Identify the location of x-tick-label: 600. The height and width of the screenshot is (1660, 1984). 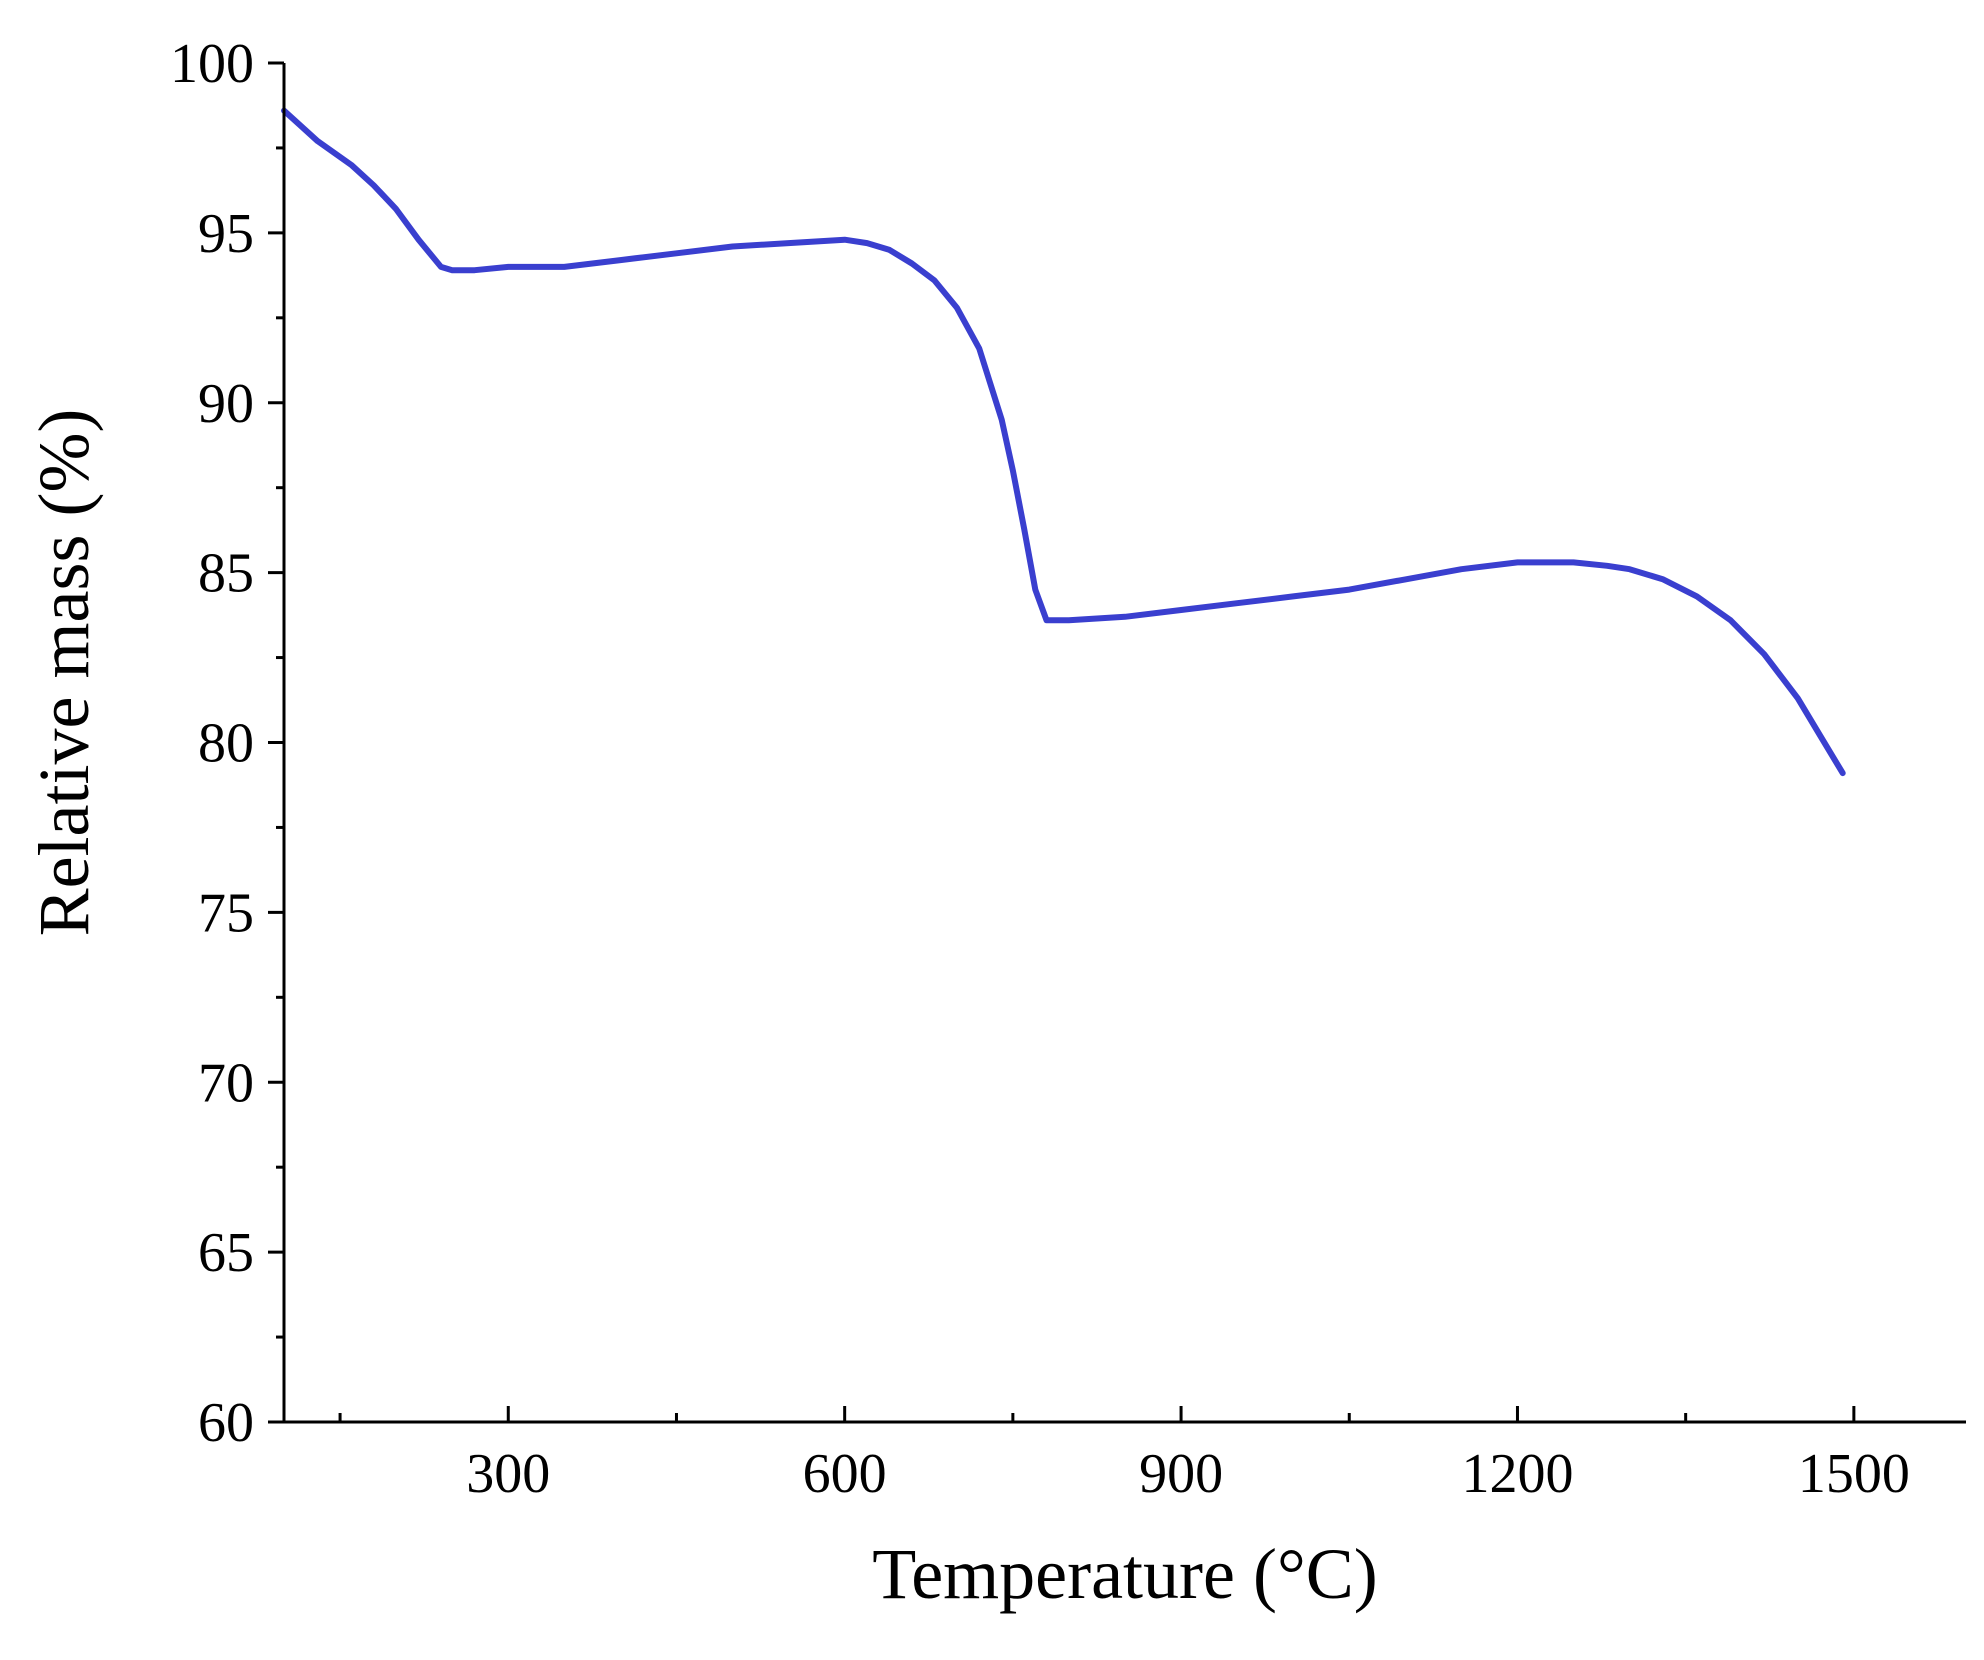
(845, 1474).